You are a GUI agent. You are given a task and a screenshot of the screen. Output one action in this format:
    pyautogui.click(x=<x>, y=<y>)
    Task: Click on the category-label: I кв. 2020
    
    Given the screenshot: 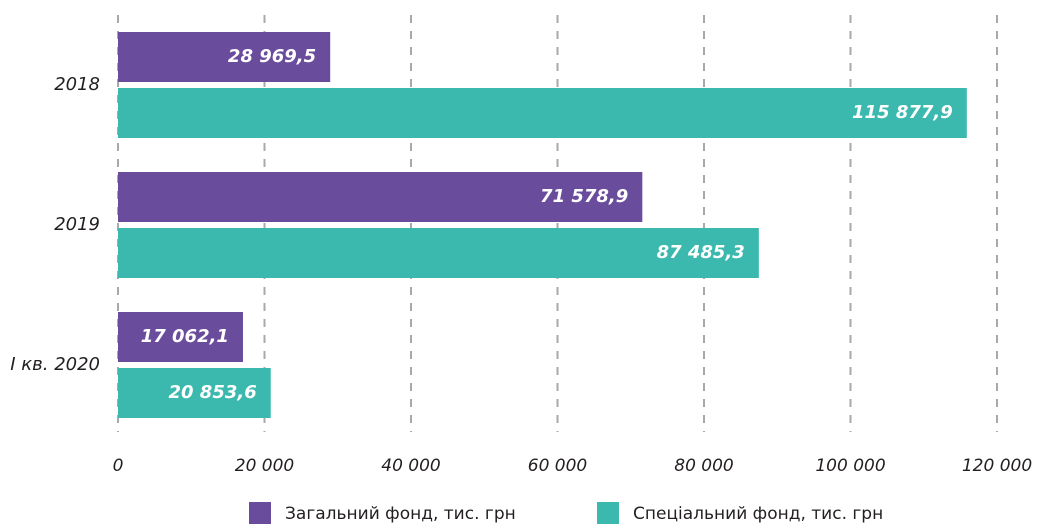 What is the action you would take?
    pyautogui.click(x=55, y=364)
    